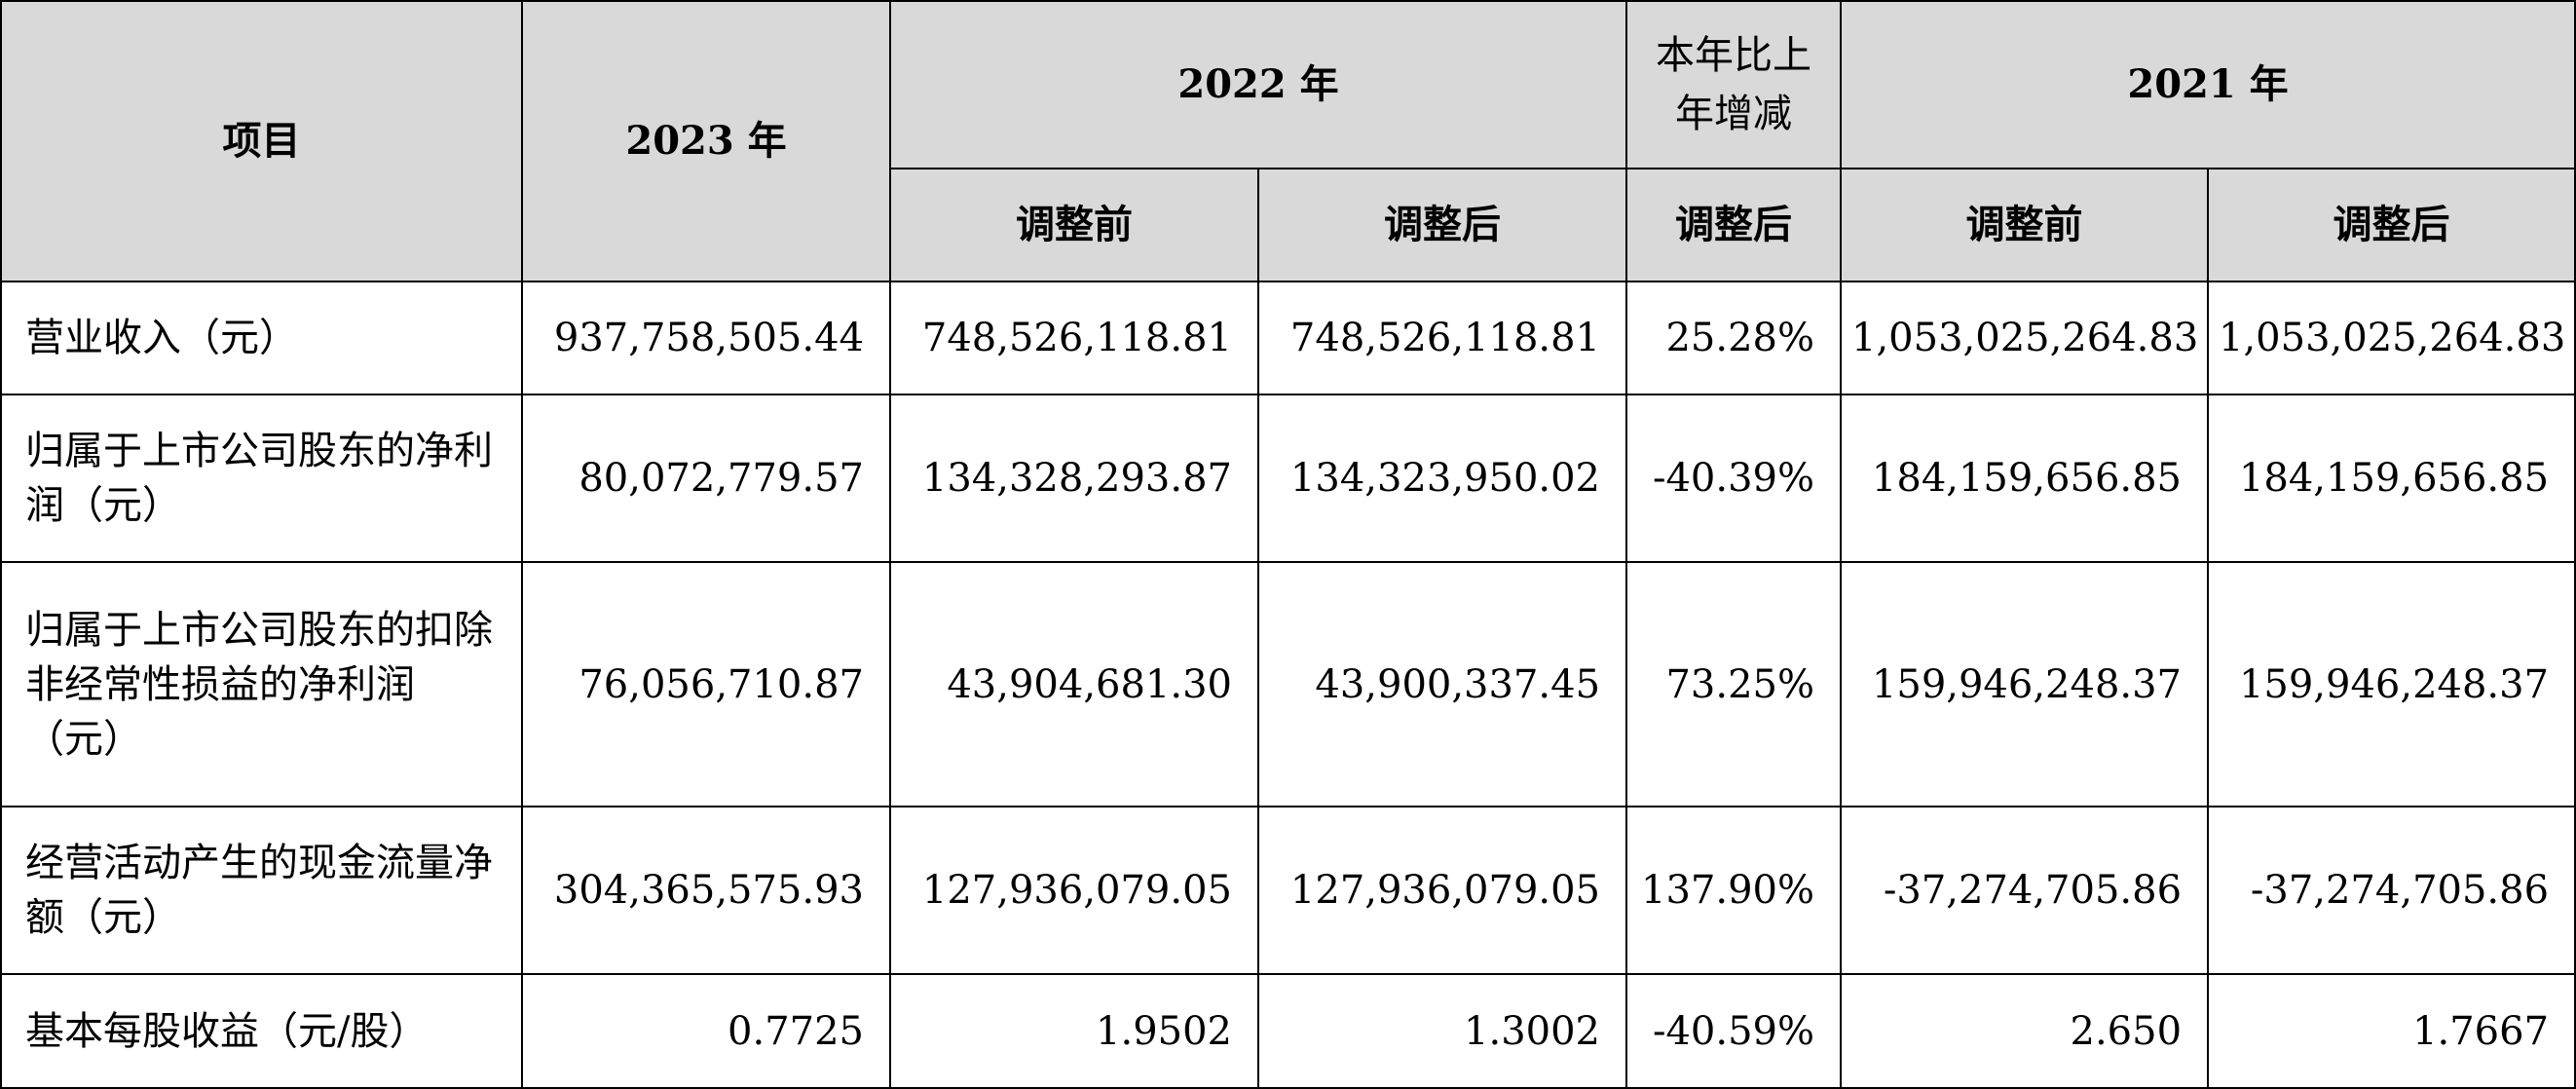 This screenshot has height=1089, width=2576. I want to click on row-label: 营业收入（元）, so click(261, 338).